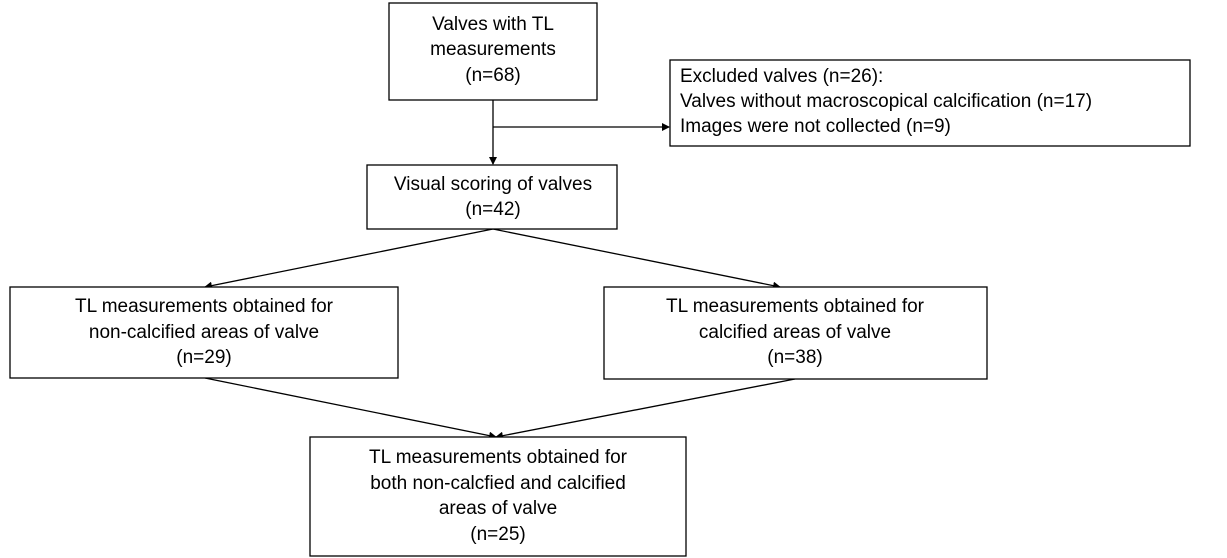 Image resolution: width=1227 pixels, height=558 pixels. Describe the element at coordinates (497, 534) in the screenshot. I see `node-text: (n=25)` at that location.